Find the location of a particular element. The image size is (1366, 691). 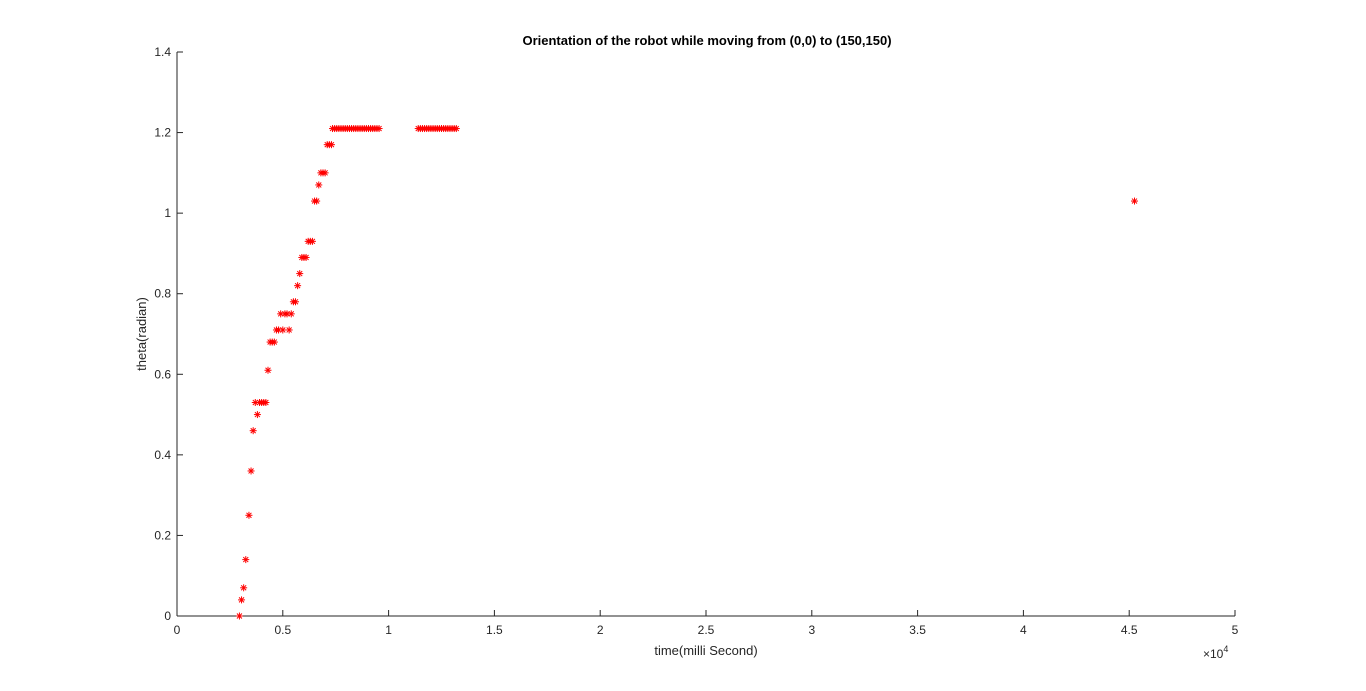

x-ticks: 0 0.5 1 1.5 2 2.5 3 3.5 4 4.5 5 is located at coordinates (706, 623).